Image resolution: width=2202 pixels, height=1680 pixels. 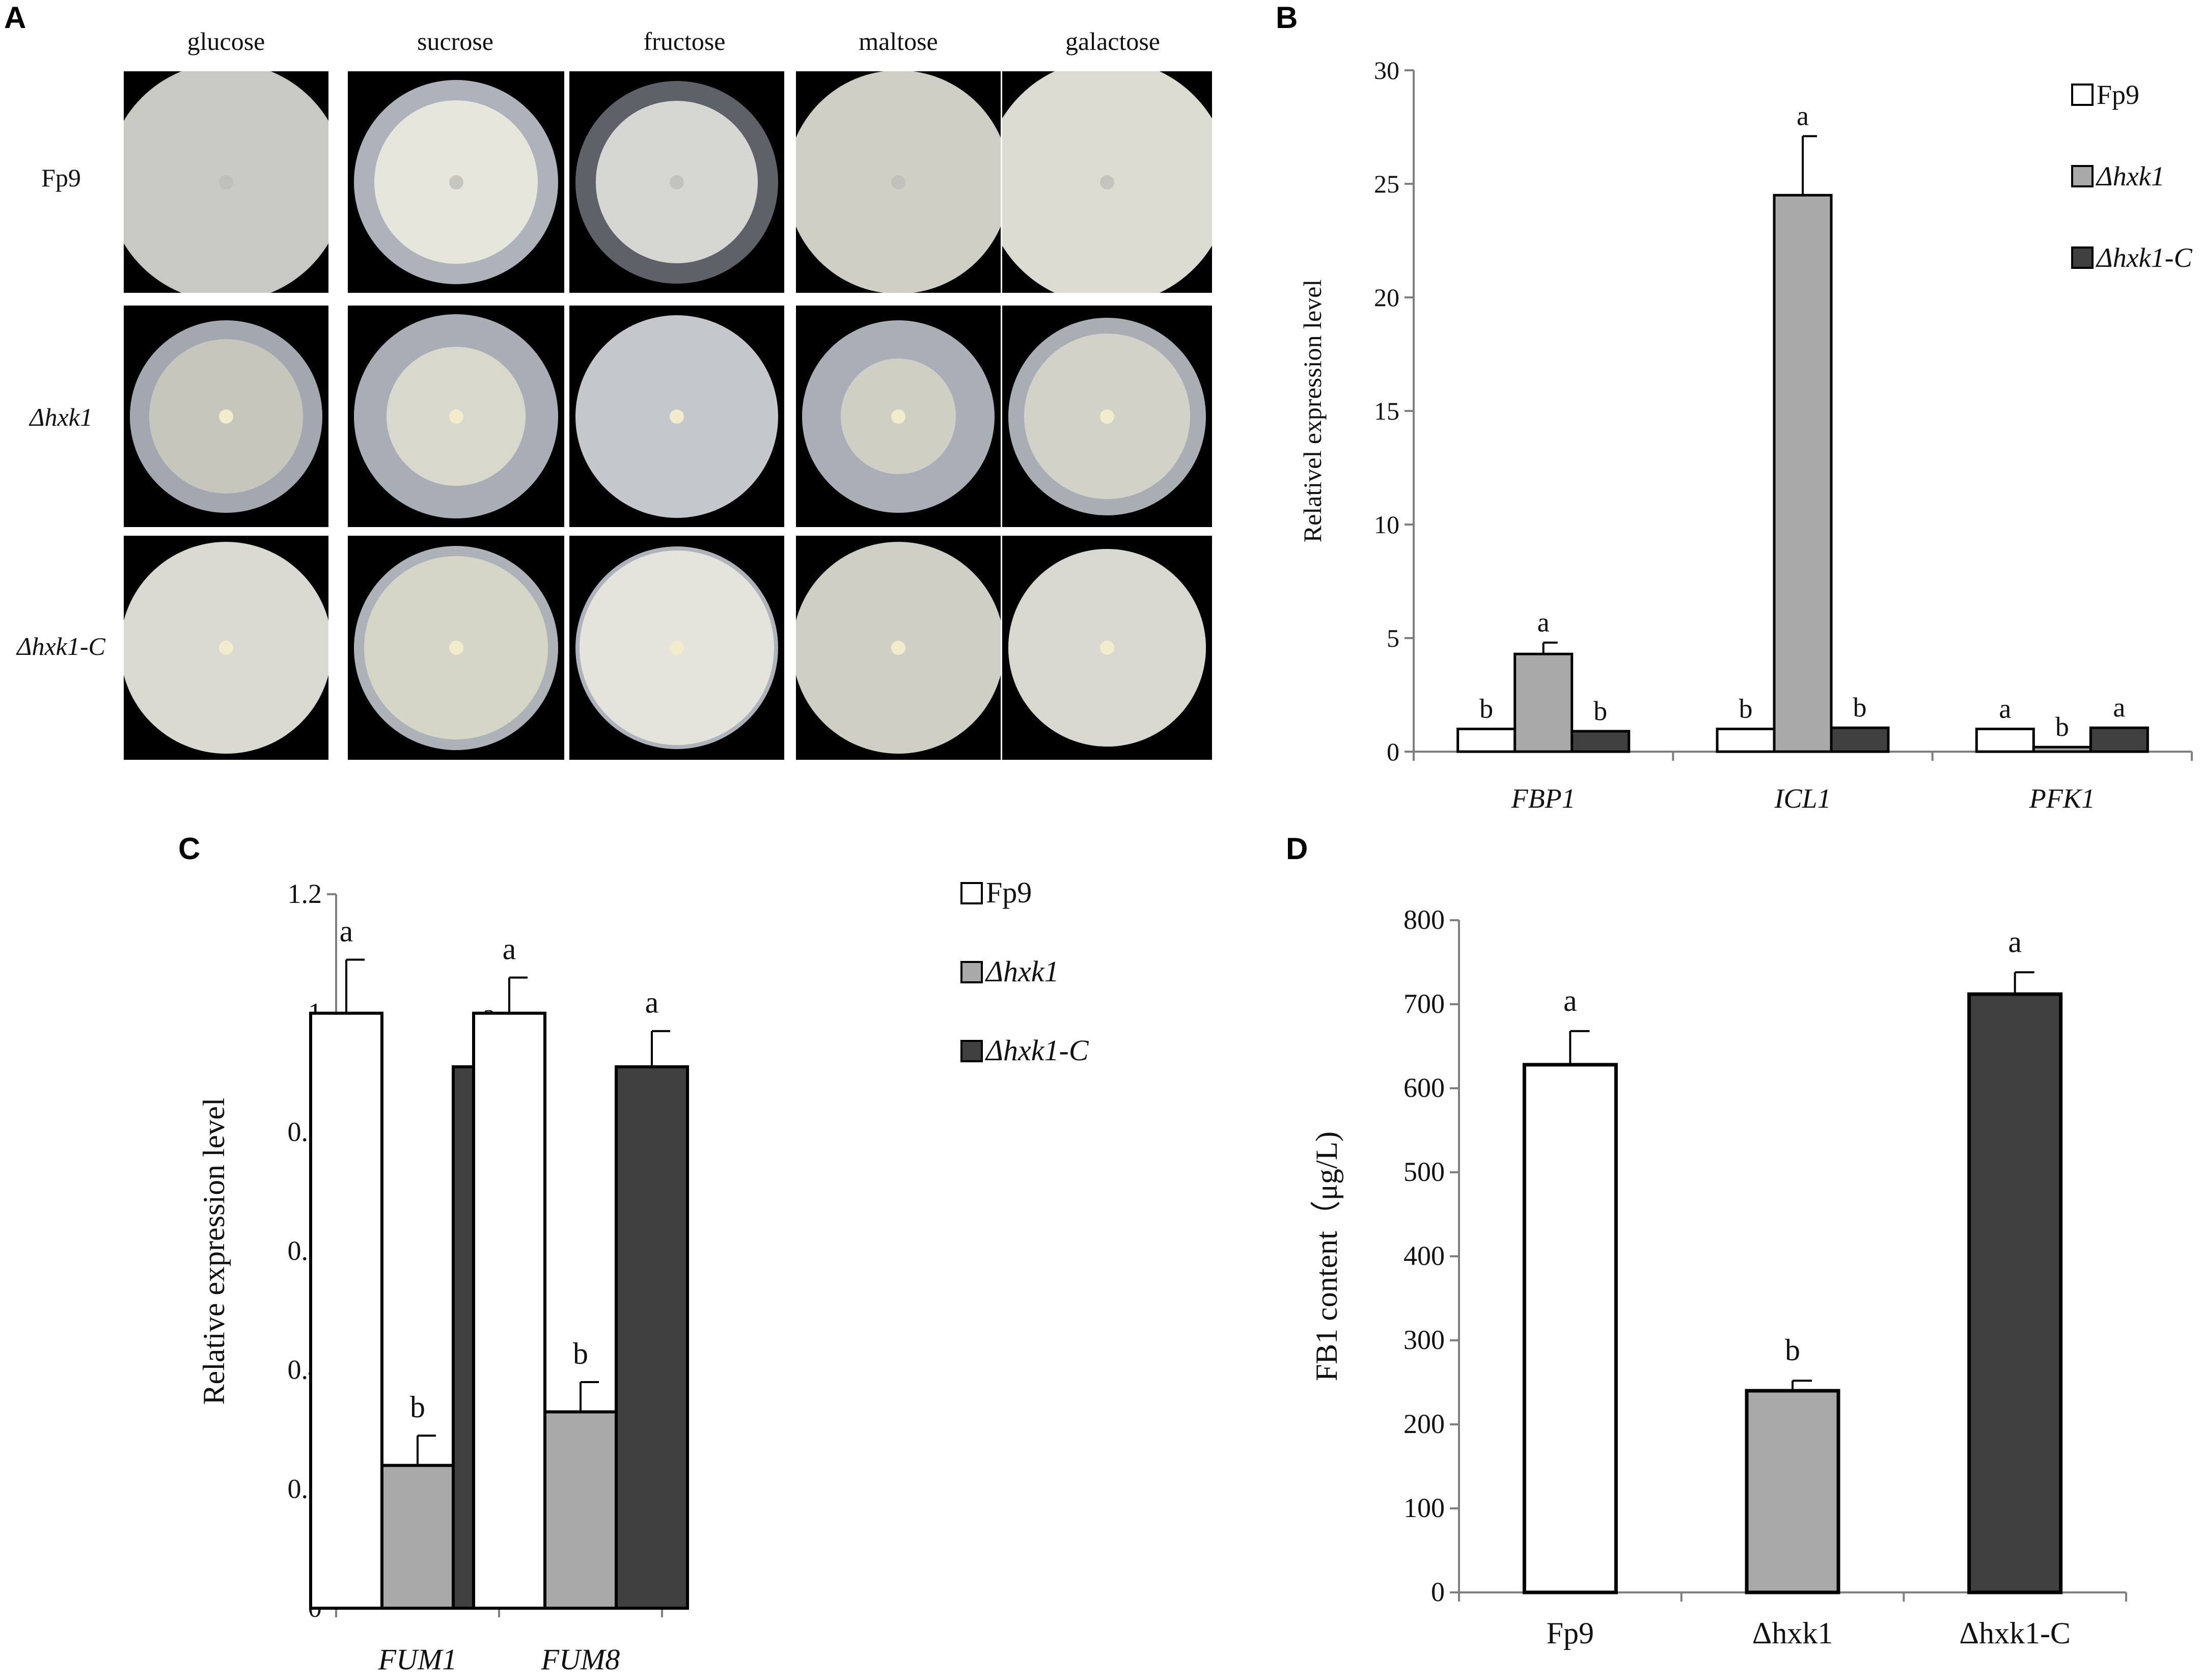 What do you see at coordinates (1792, 1633) in the screenshot?
I see `x-category-label: Δhxk1` at bounding box center [1792, 1633].